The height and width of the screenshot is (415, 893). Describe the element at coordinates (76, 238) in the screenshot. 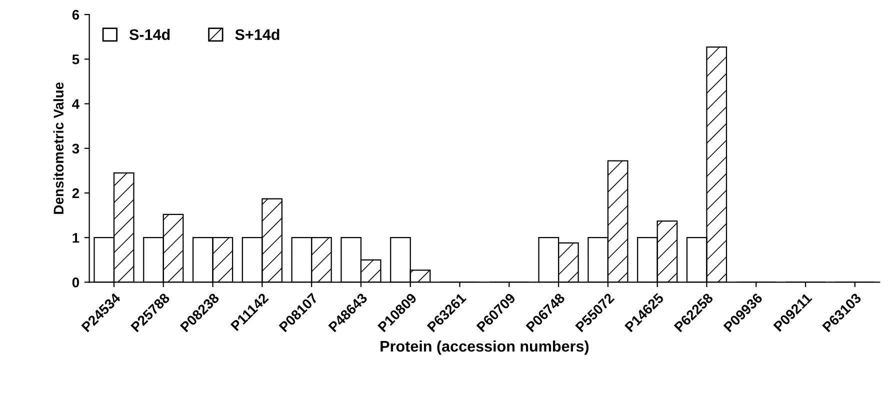

I see `y-tick-label: 1` at that location.